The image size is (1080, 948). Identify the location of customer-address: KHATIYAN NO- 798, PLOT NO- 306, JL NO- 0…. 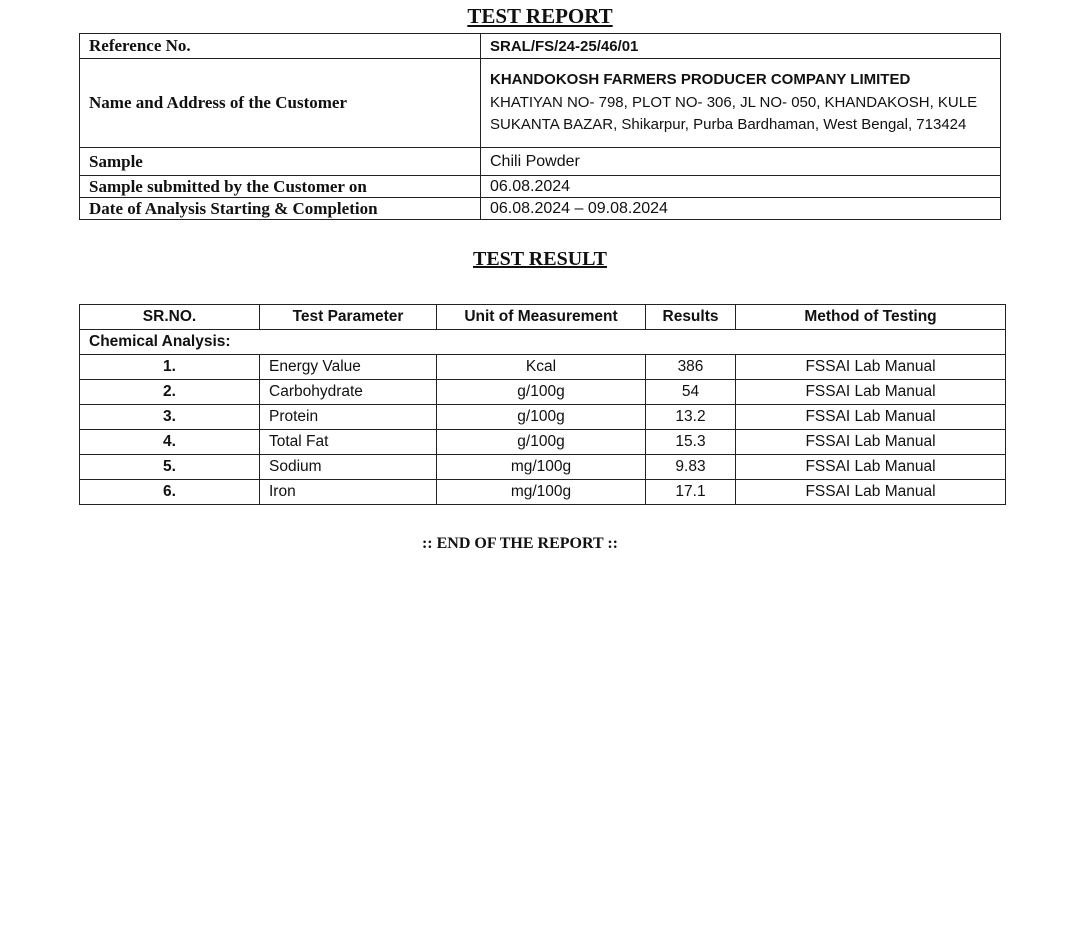
(734, 113).